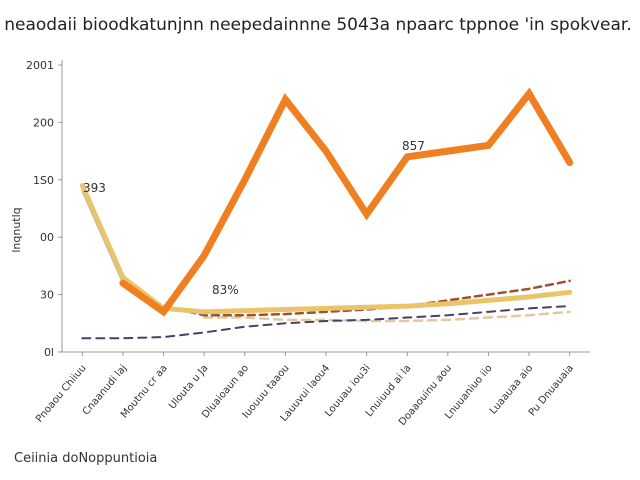 This screenshot has height=480, width=640. What do you see at coordinates (40, 65) in the screenshot?
I see `y-tick-label: 2001` at bounding box center [40, 65].